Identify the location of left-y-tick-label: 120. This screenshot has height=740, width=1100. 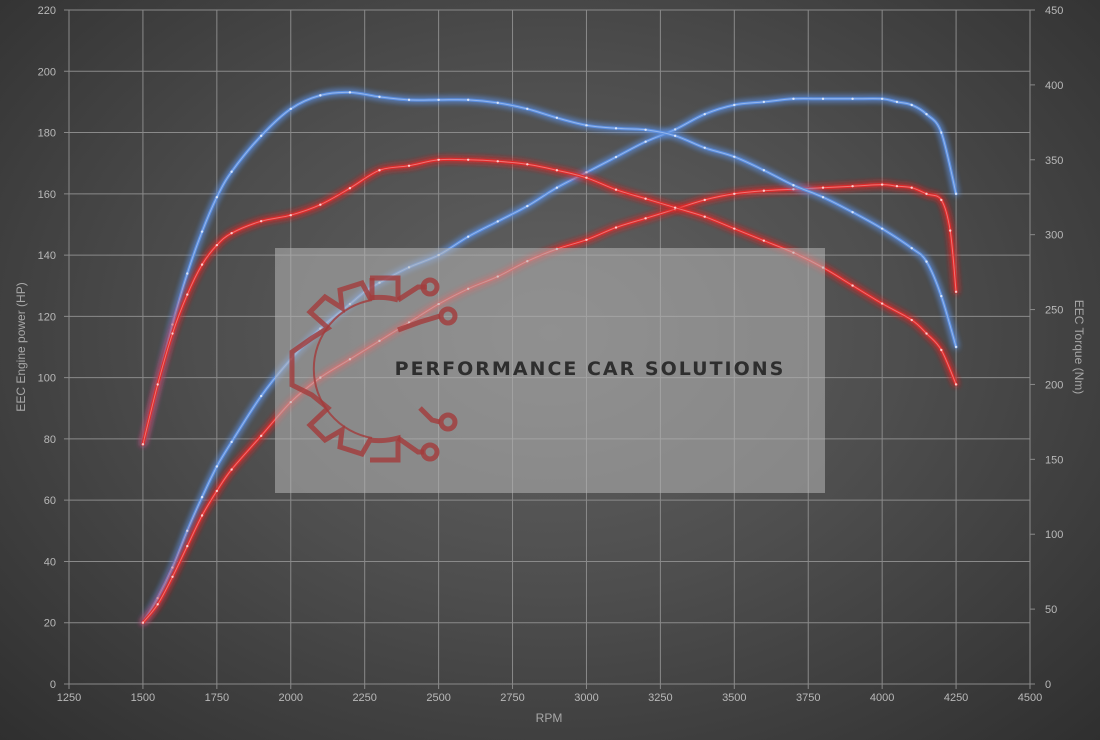
(47, 317).